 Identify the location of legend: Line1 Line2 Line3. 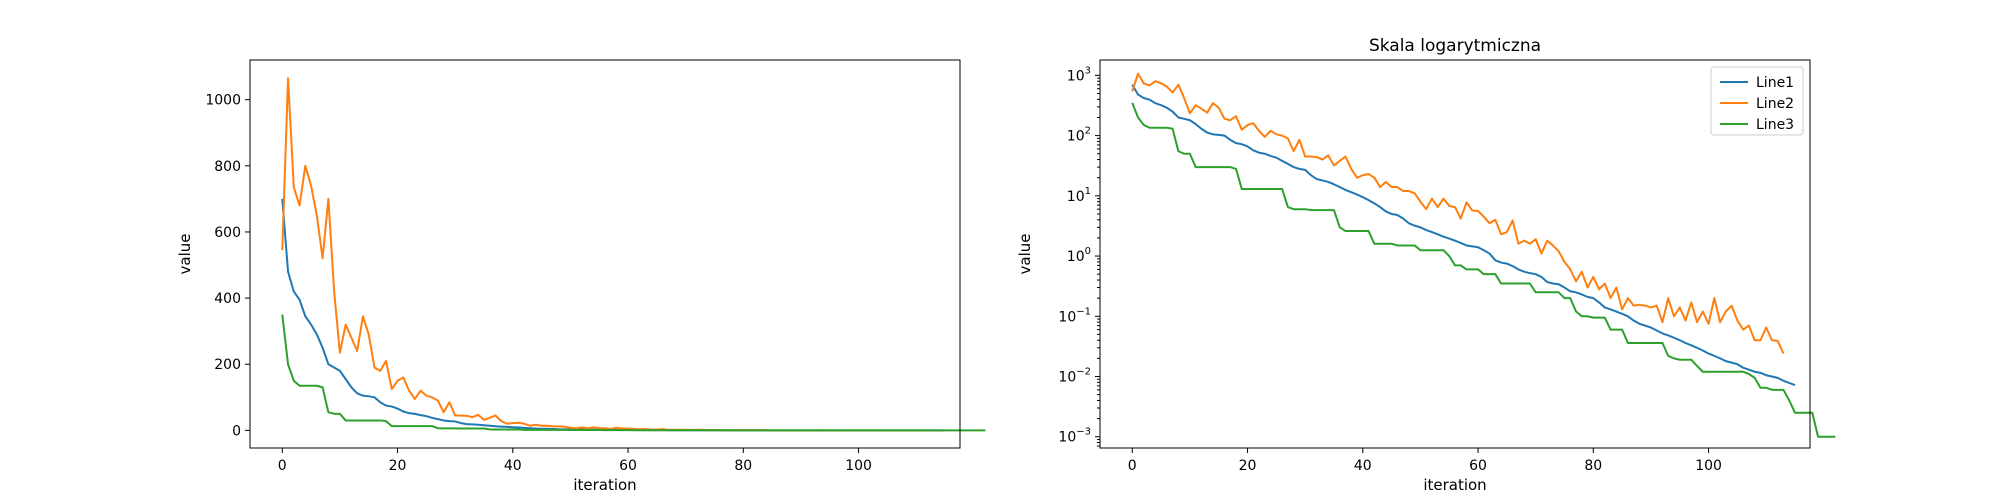
(1757, 101).